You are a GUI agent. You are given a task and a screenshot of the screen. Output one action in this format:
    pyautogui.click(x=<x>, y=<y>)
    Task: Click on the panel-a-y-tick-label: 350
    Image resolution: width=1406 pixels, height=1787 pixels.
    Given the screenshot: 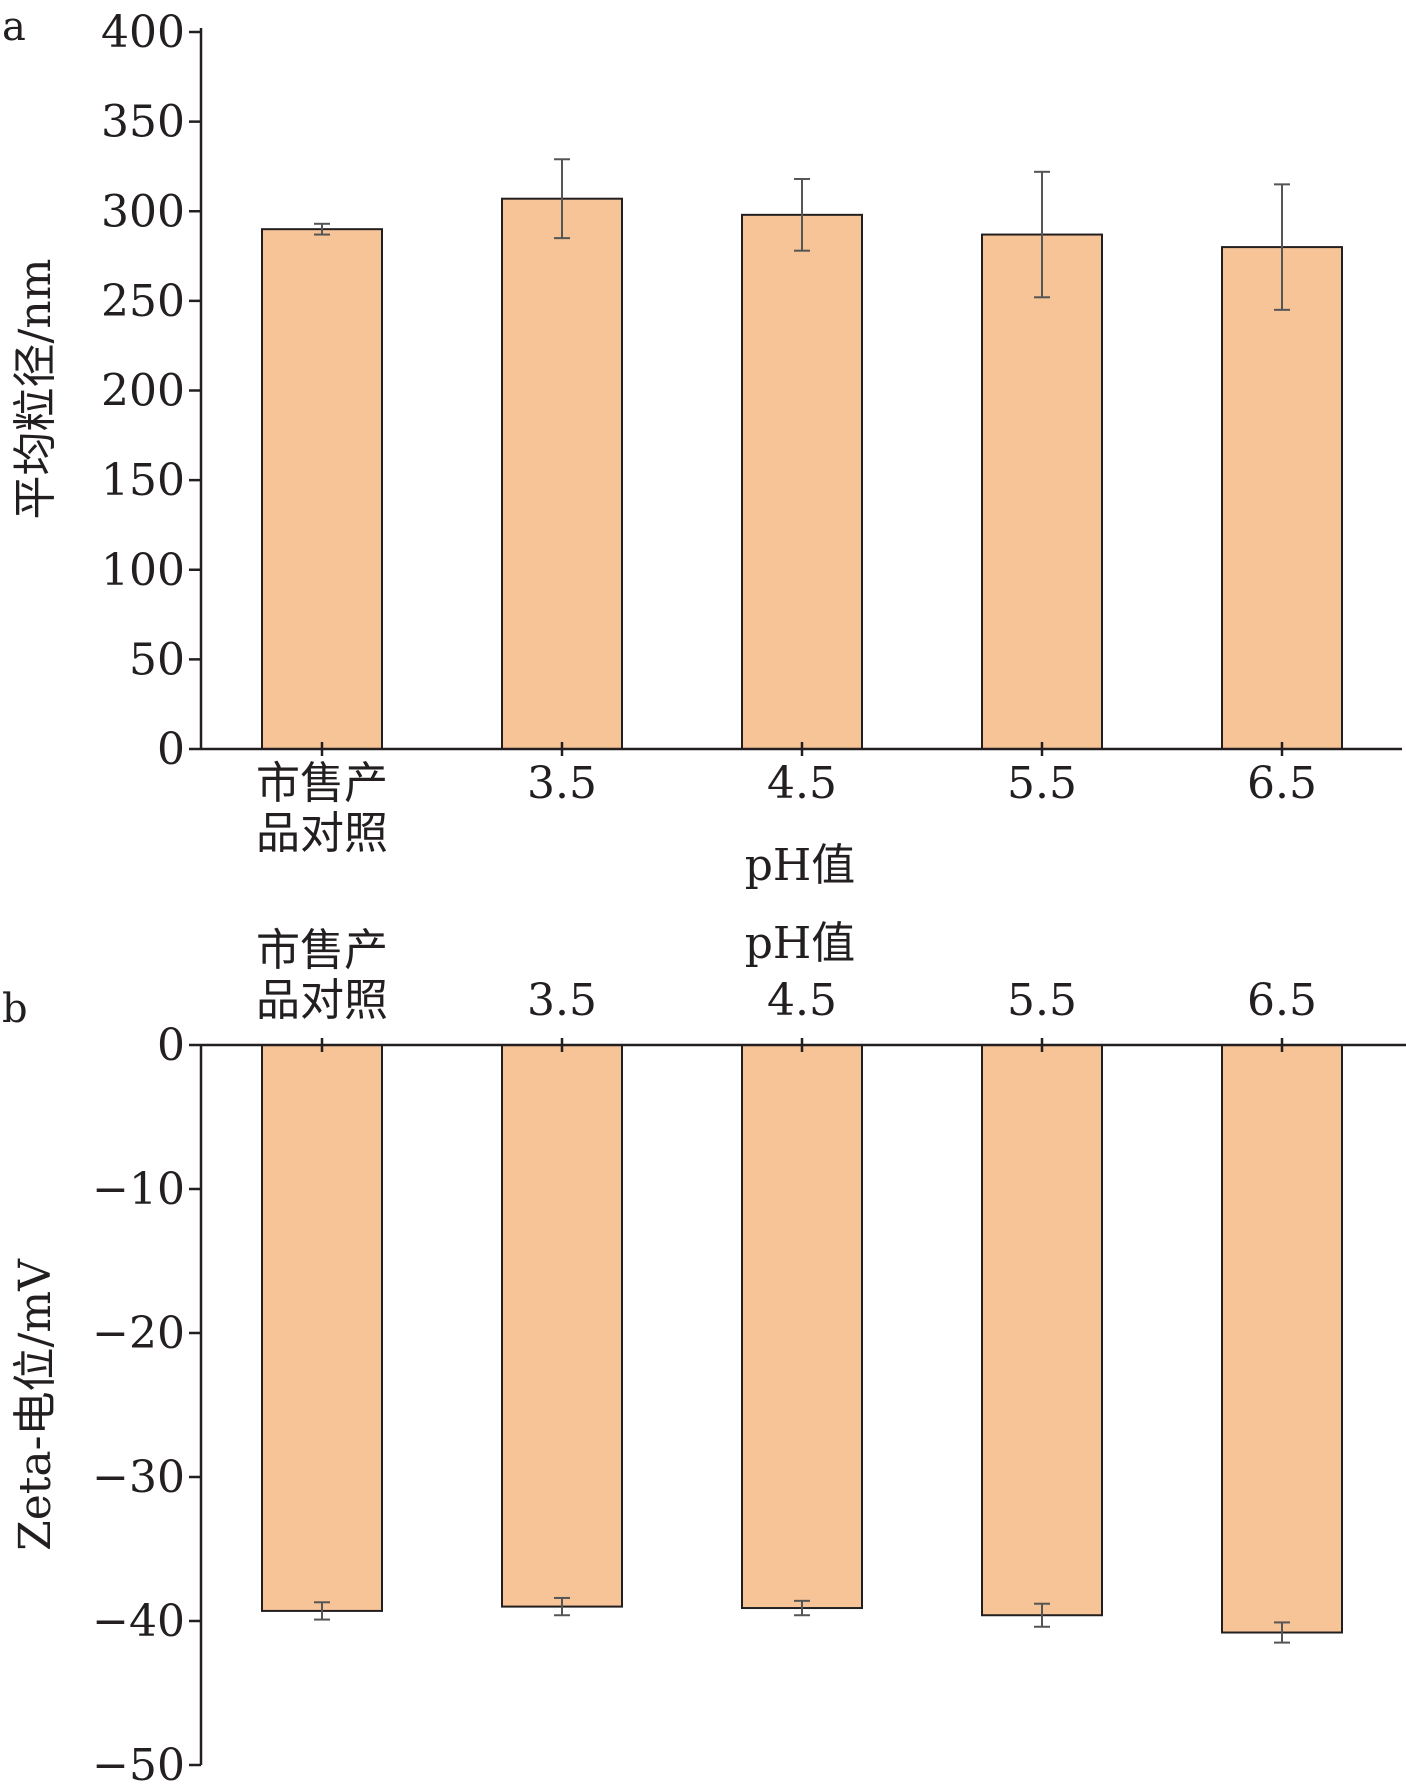 What is the action you would take?
    pyautogui.click(x=143, y=122)
    